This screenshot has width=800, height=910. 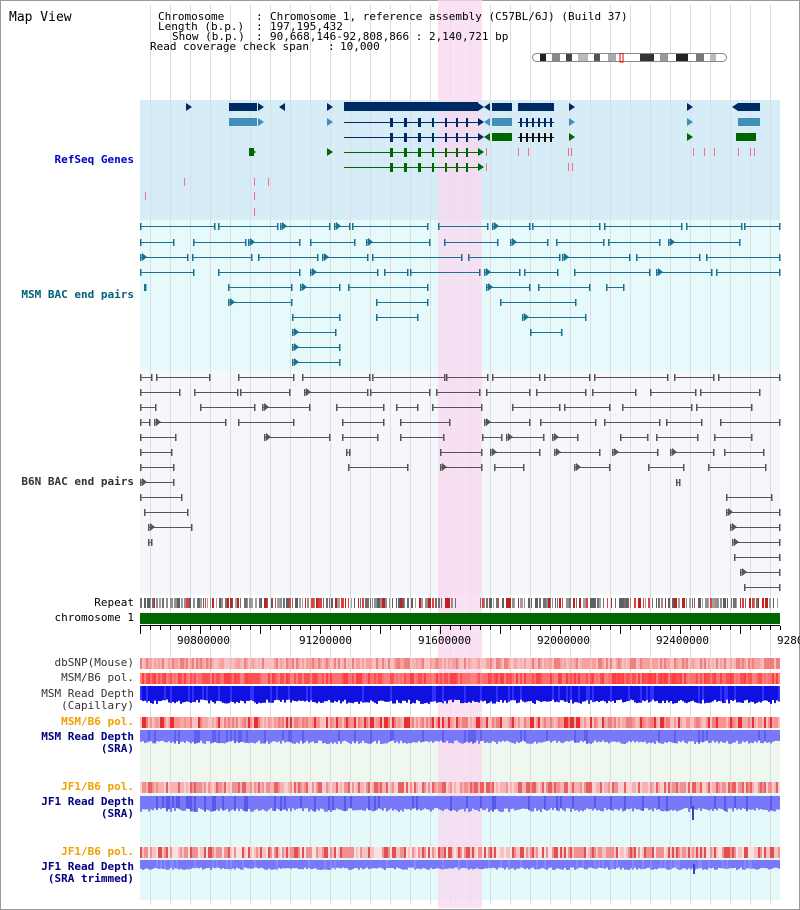 What do you see at coordinates (77, 481) in the screenshot?
I see `track-label-b6n-bac: B6N BAC end pairs` at bounding box center [77, 481].